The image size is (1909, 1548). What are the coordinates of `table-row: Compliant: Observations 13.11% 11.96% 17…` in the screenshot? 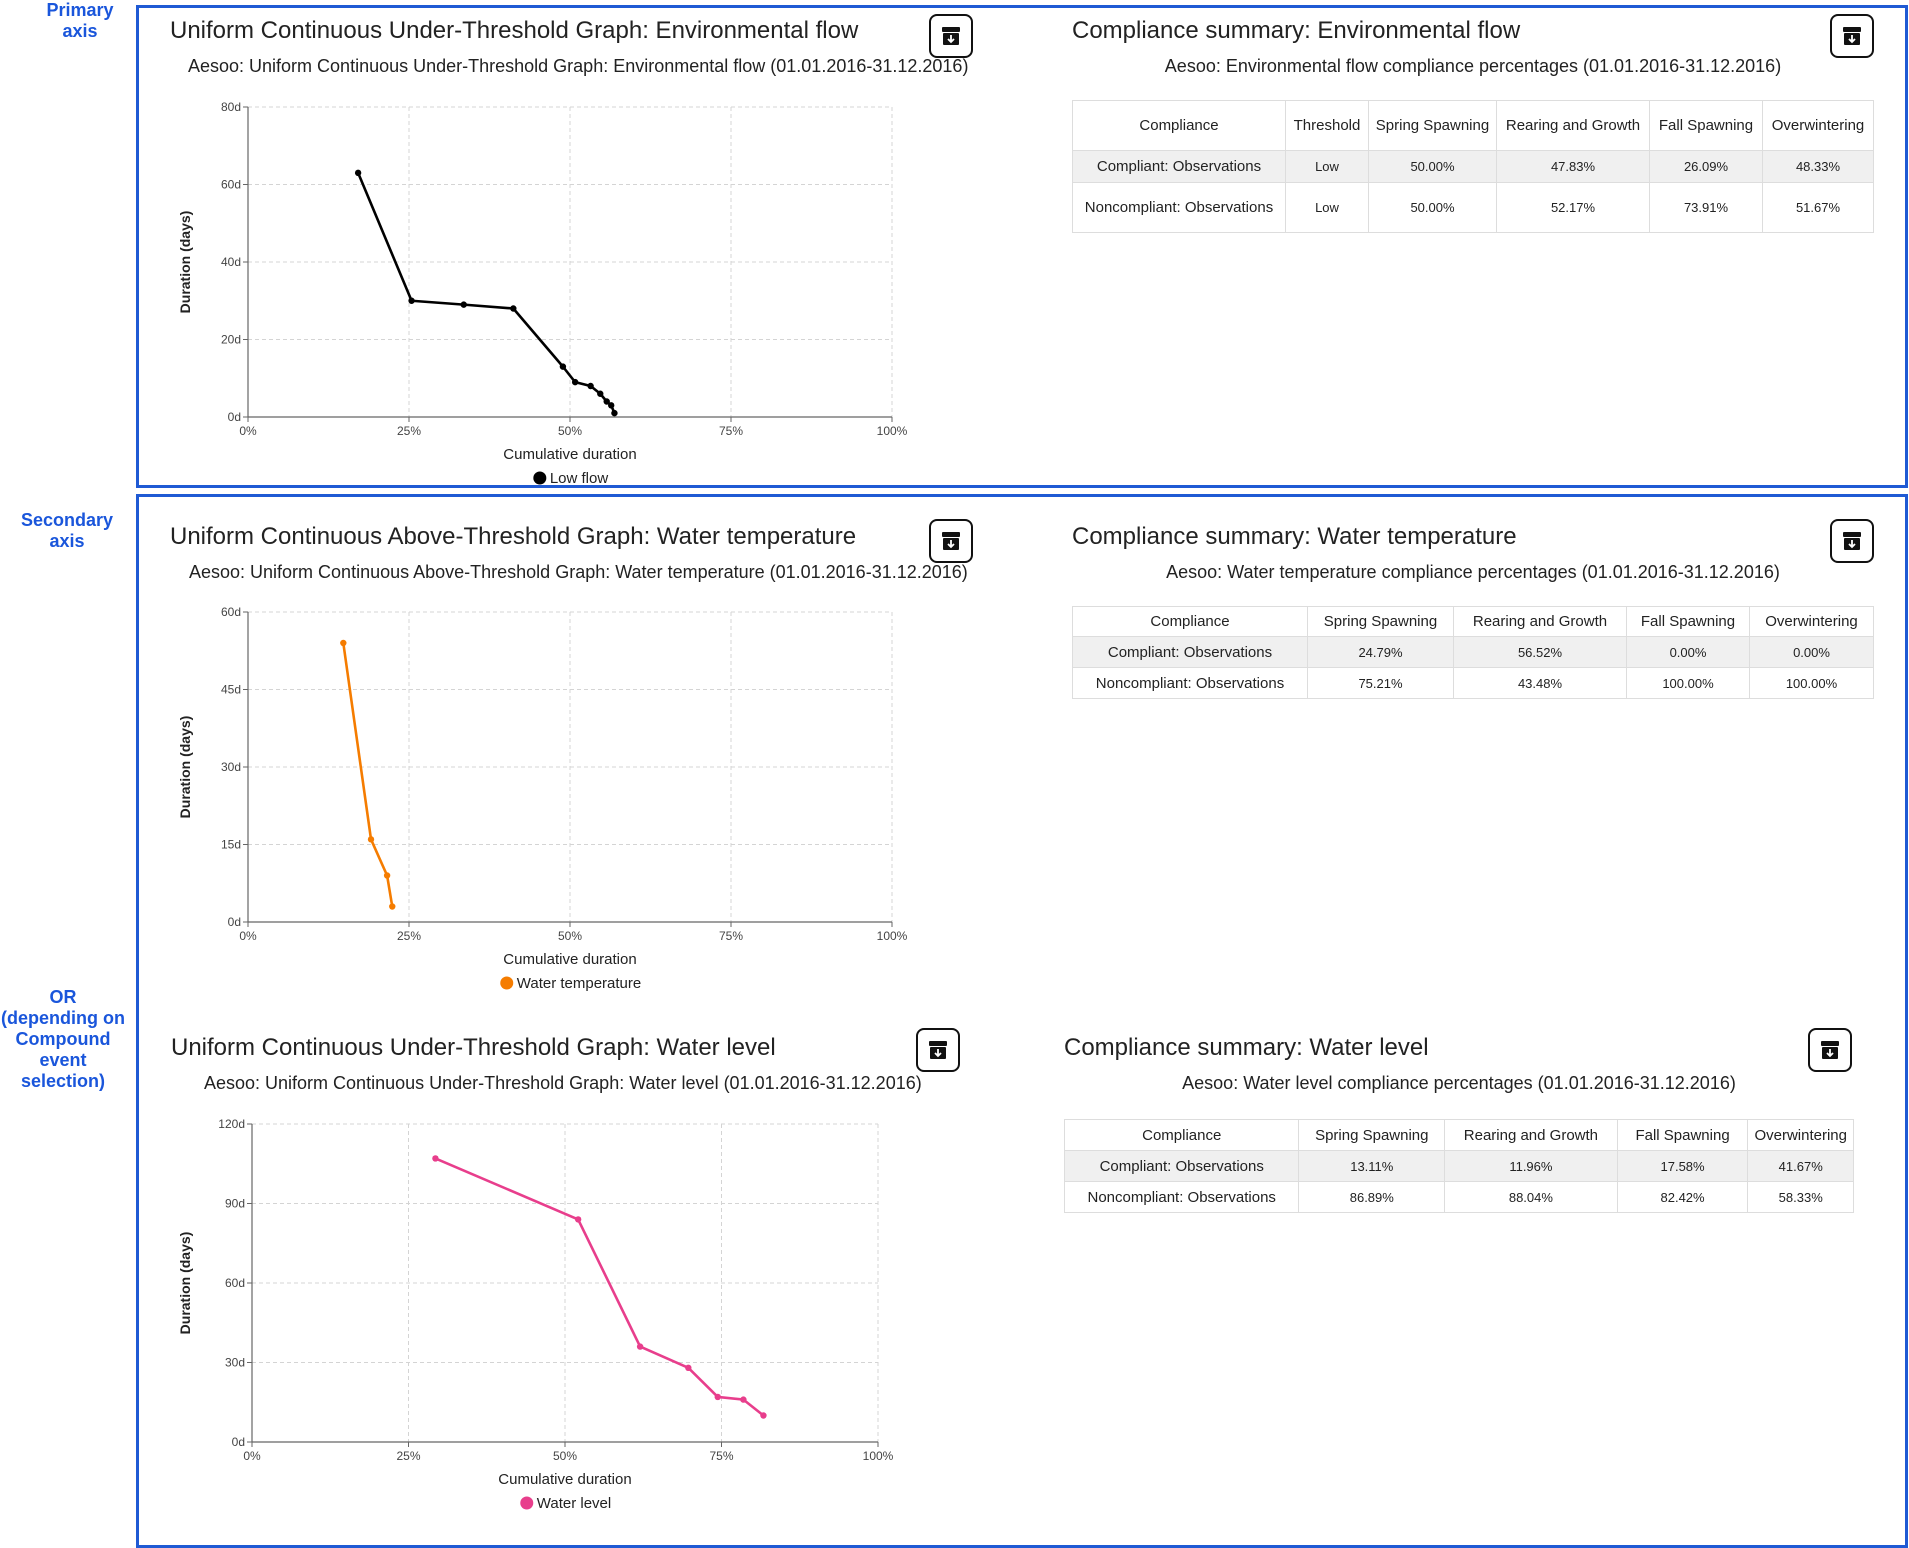 It's located at (1458, 1166).